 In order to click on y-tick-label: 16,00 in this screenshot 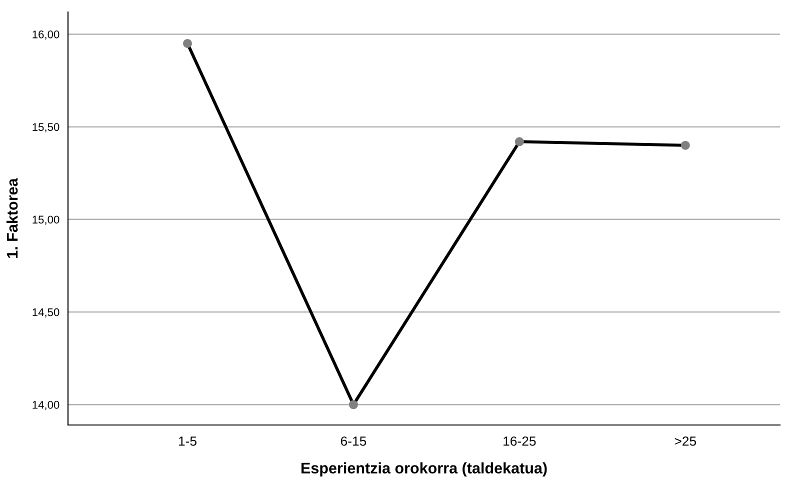, I will do `click(46, 35)`.